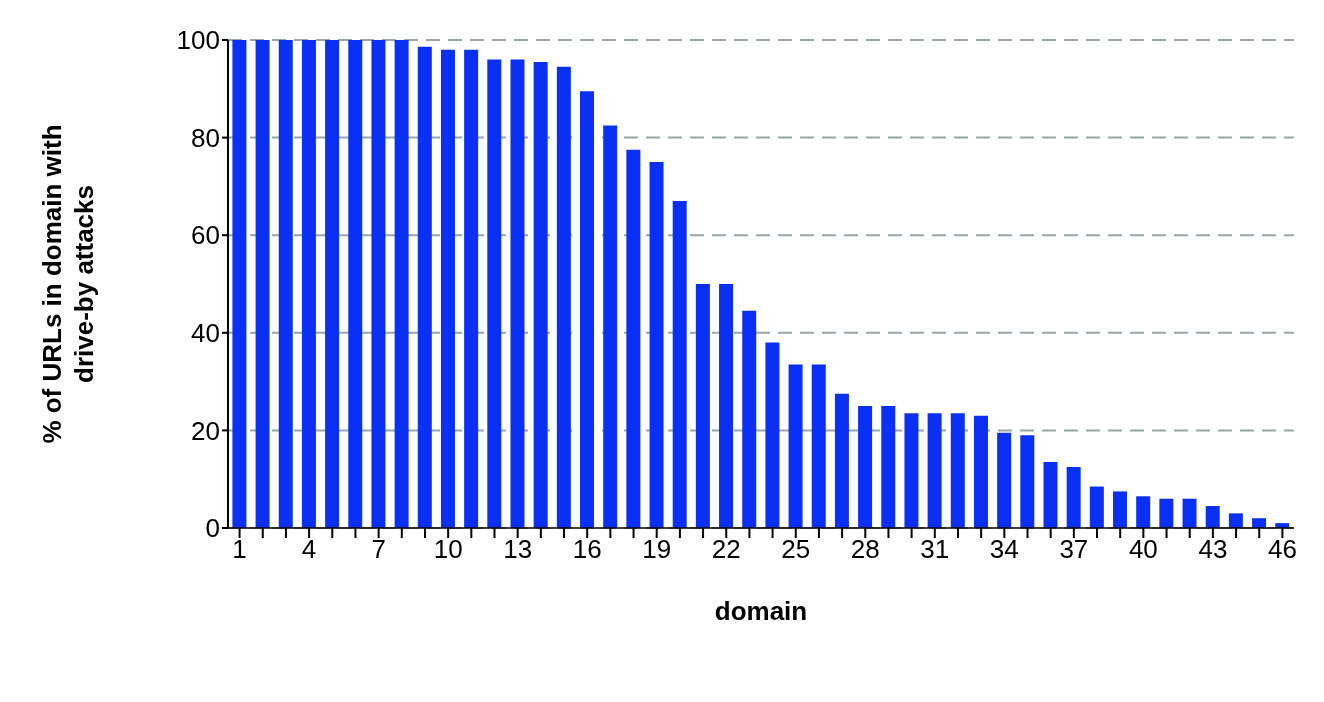 The height and width of the screenshot is (702, 1324). Describe the element at coordinates (1282, 549) in the screenshot. I see `x-tick-label: 46` at that location.